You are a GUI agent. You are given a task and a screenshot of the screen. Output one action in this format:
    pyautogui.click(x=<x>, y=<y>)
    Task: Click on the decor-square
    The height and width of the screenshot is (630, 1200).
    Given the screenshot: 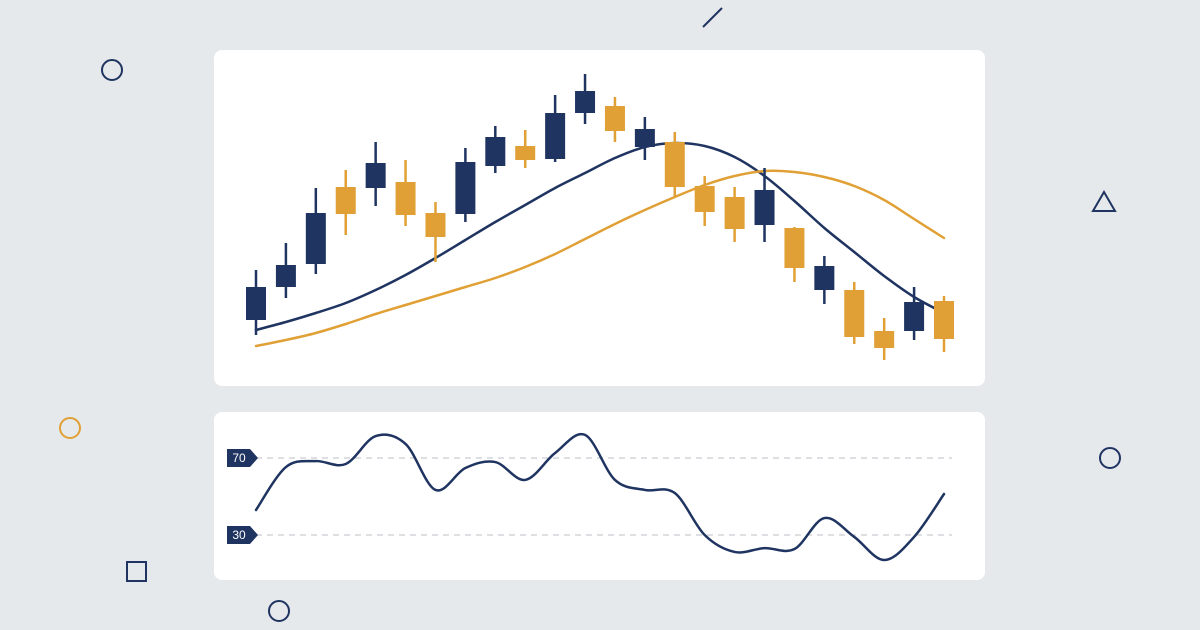 What is the action you would take?
    pyautogui.click(x=136, y=571)
    